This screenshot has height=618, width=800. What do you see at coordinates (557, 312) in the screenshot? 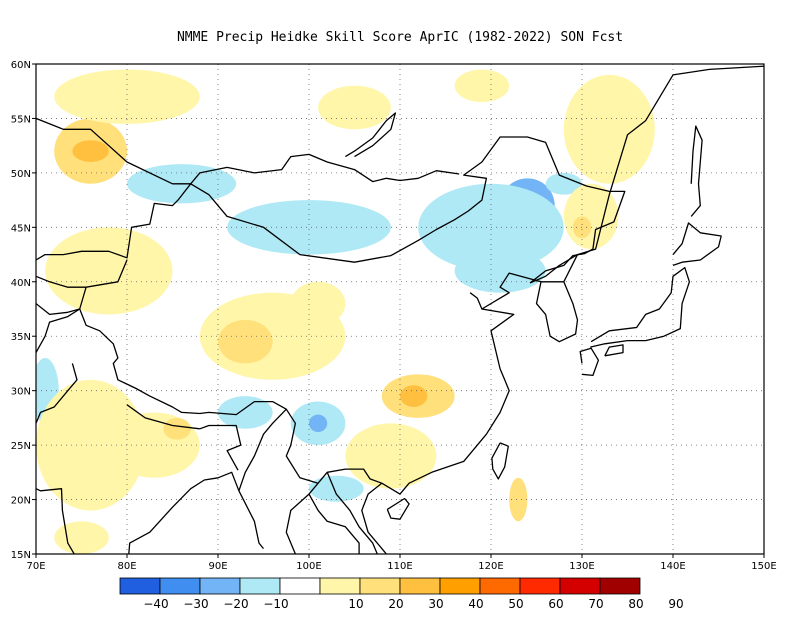
I see `korea-coast` at bounding box center [557, 312].